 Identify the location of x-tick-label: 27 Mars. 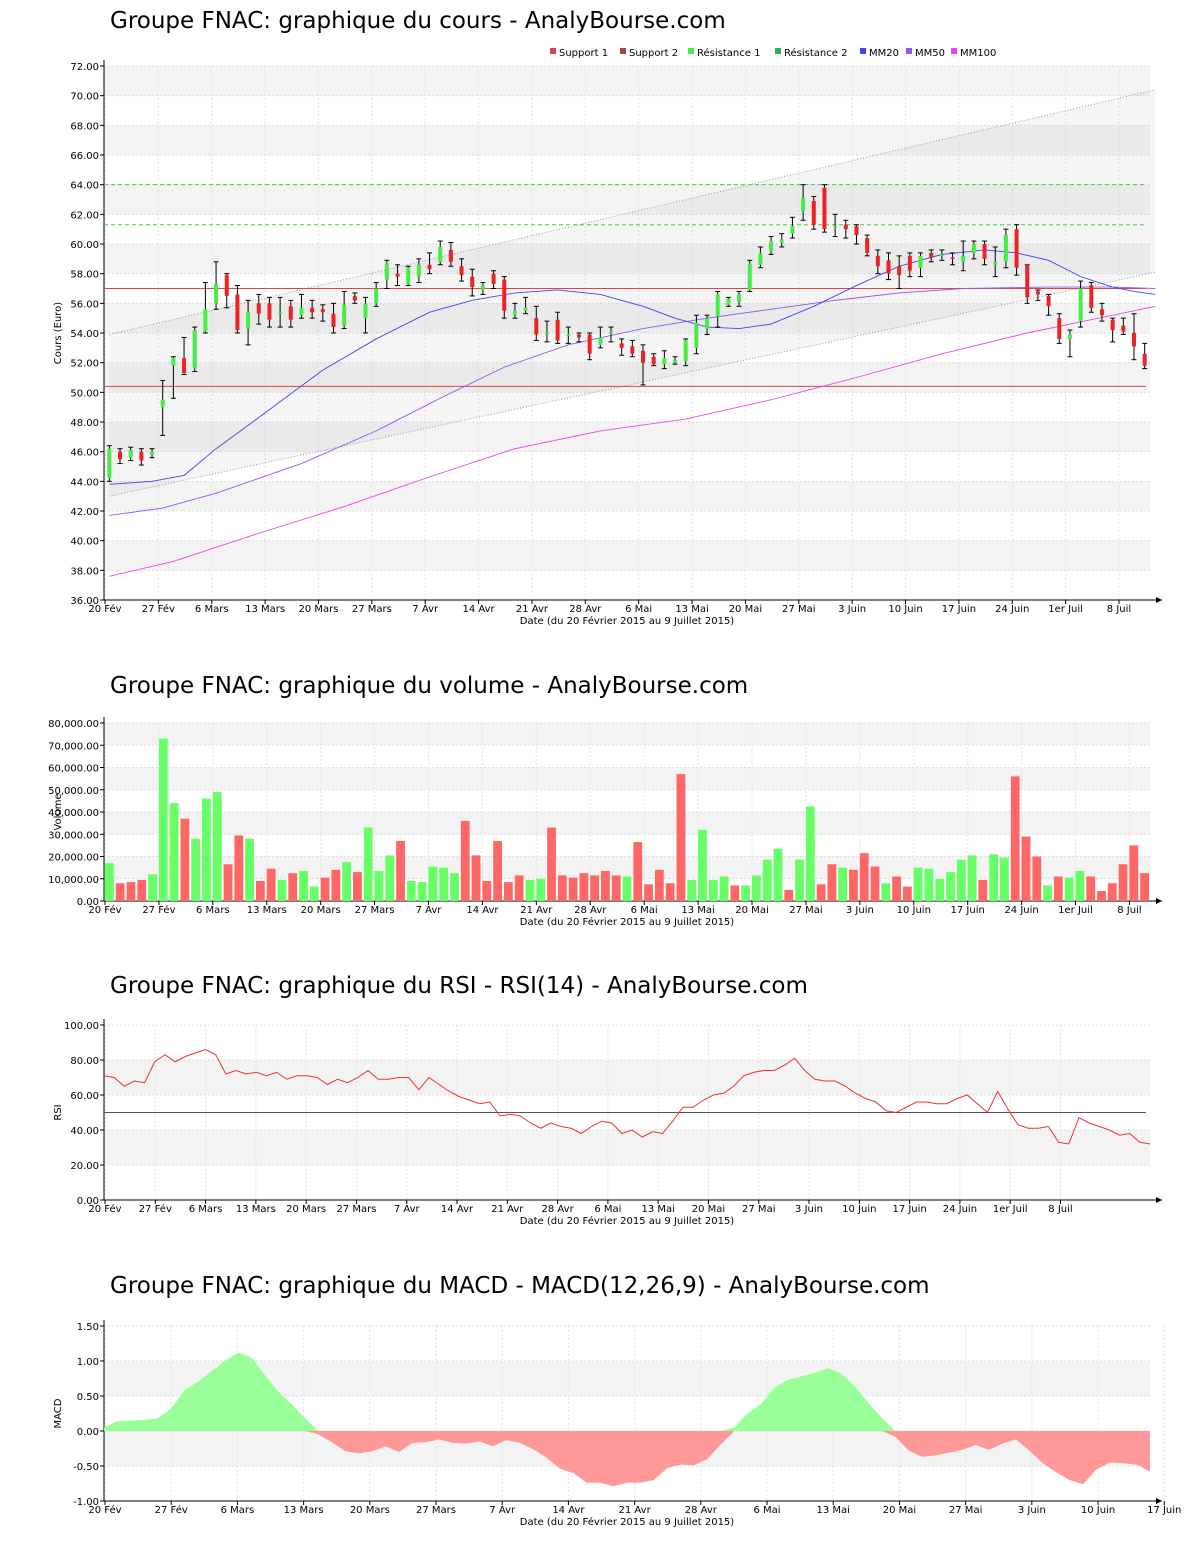
(356, 1209).